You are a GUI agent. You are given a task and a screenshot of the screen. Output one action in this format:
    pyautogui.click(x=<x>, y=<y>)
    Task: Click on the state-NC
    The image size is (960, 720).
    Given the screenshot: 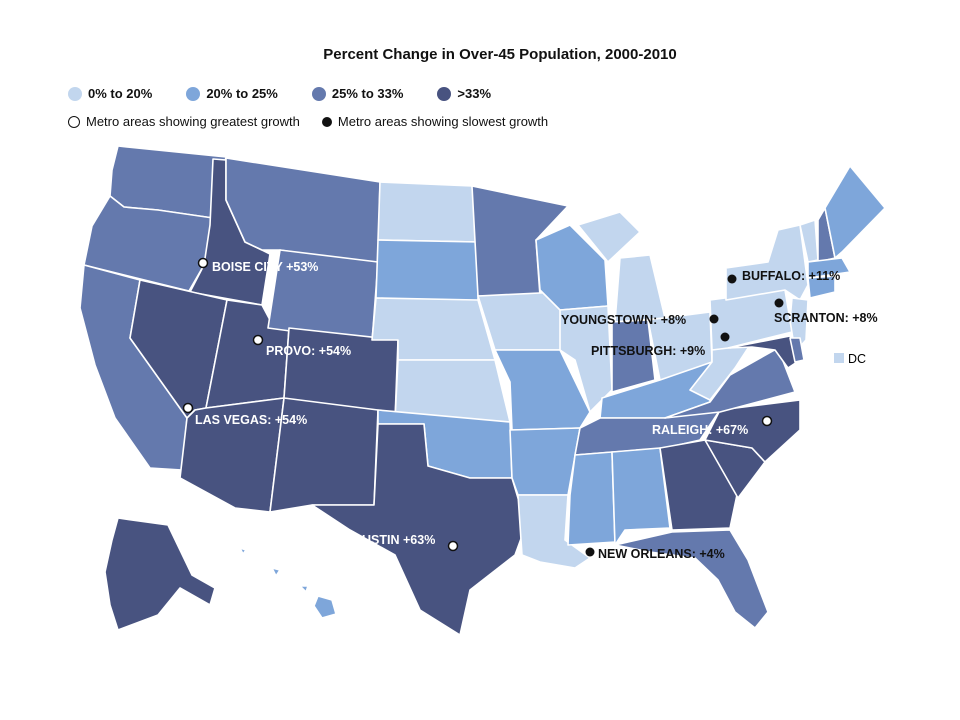 What is the action you would take?
    pyautogui.click(x=752, y=431)
    